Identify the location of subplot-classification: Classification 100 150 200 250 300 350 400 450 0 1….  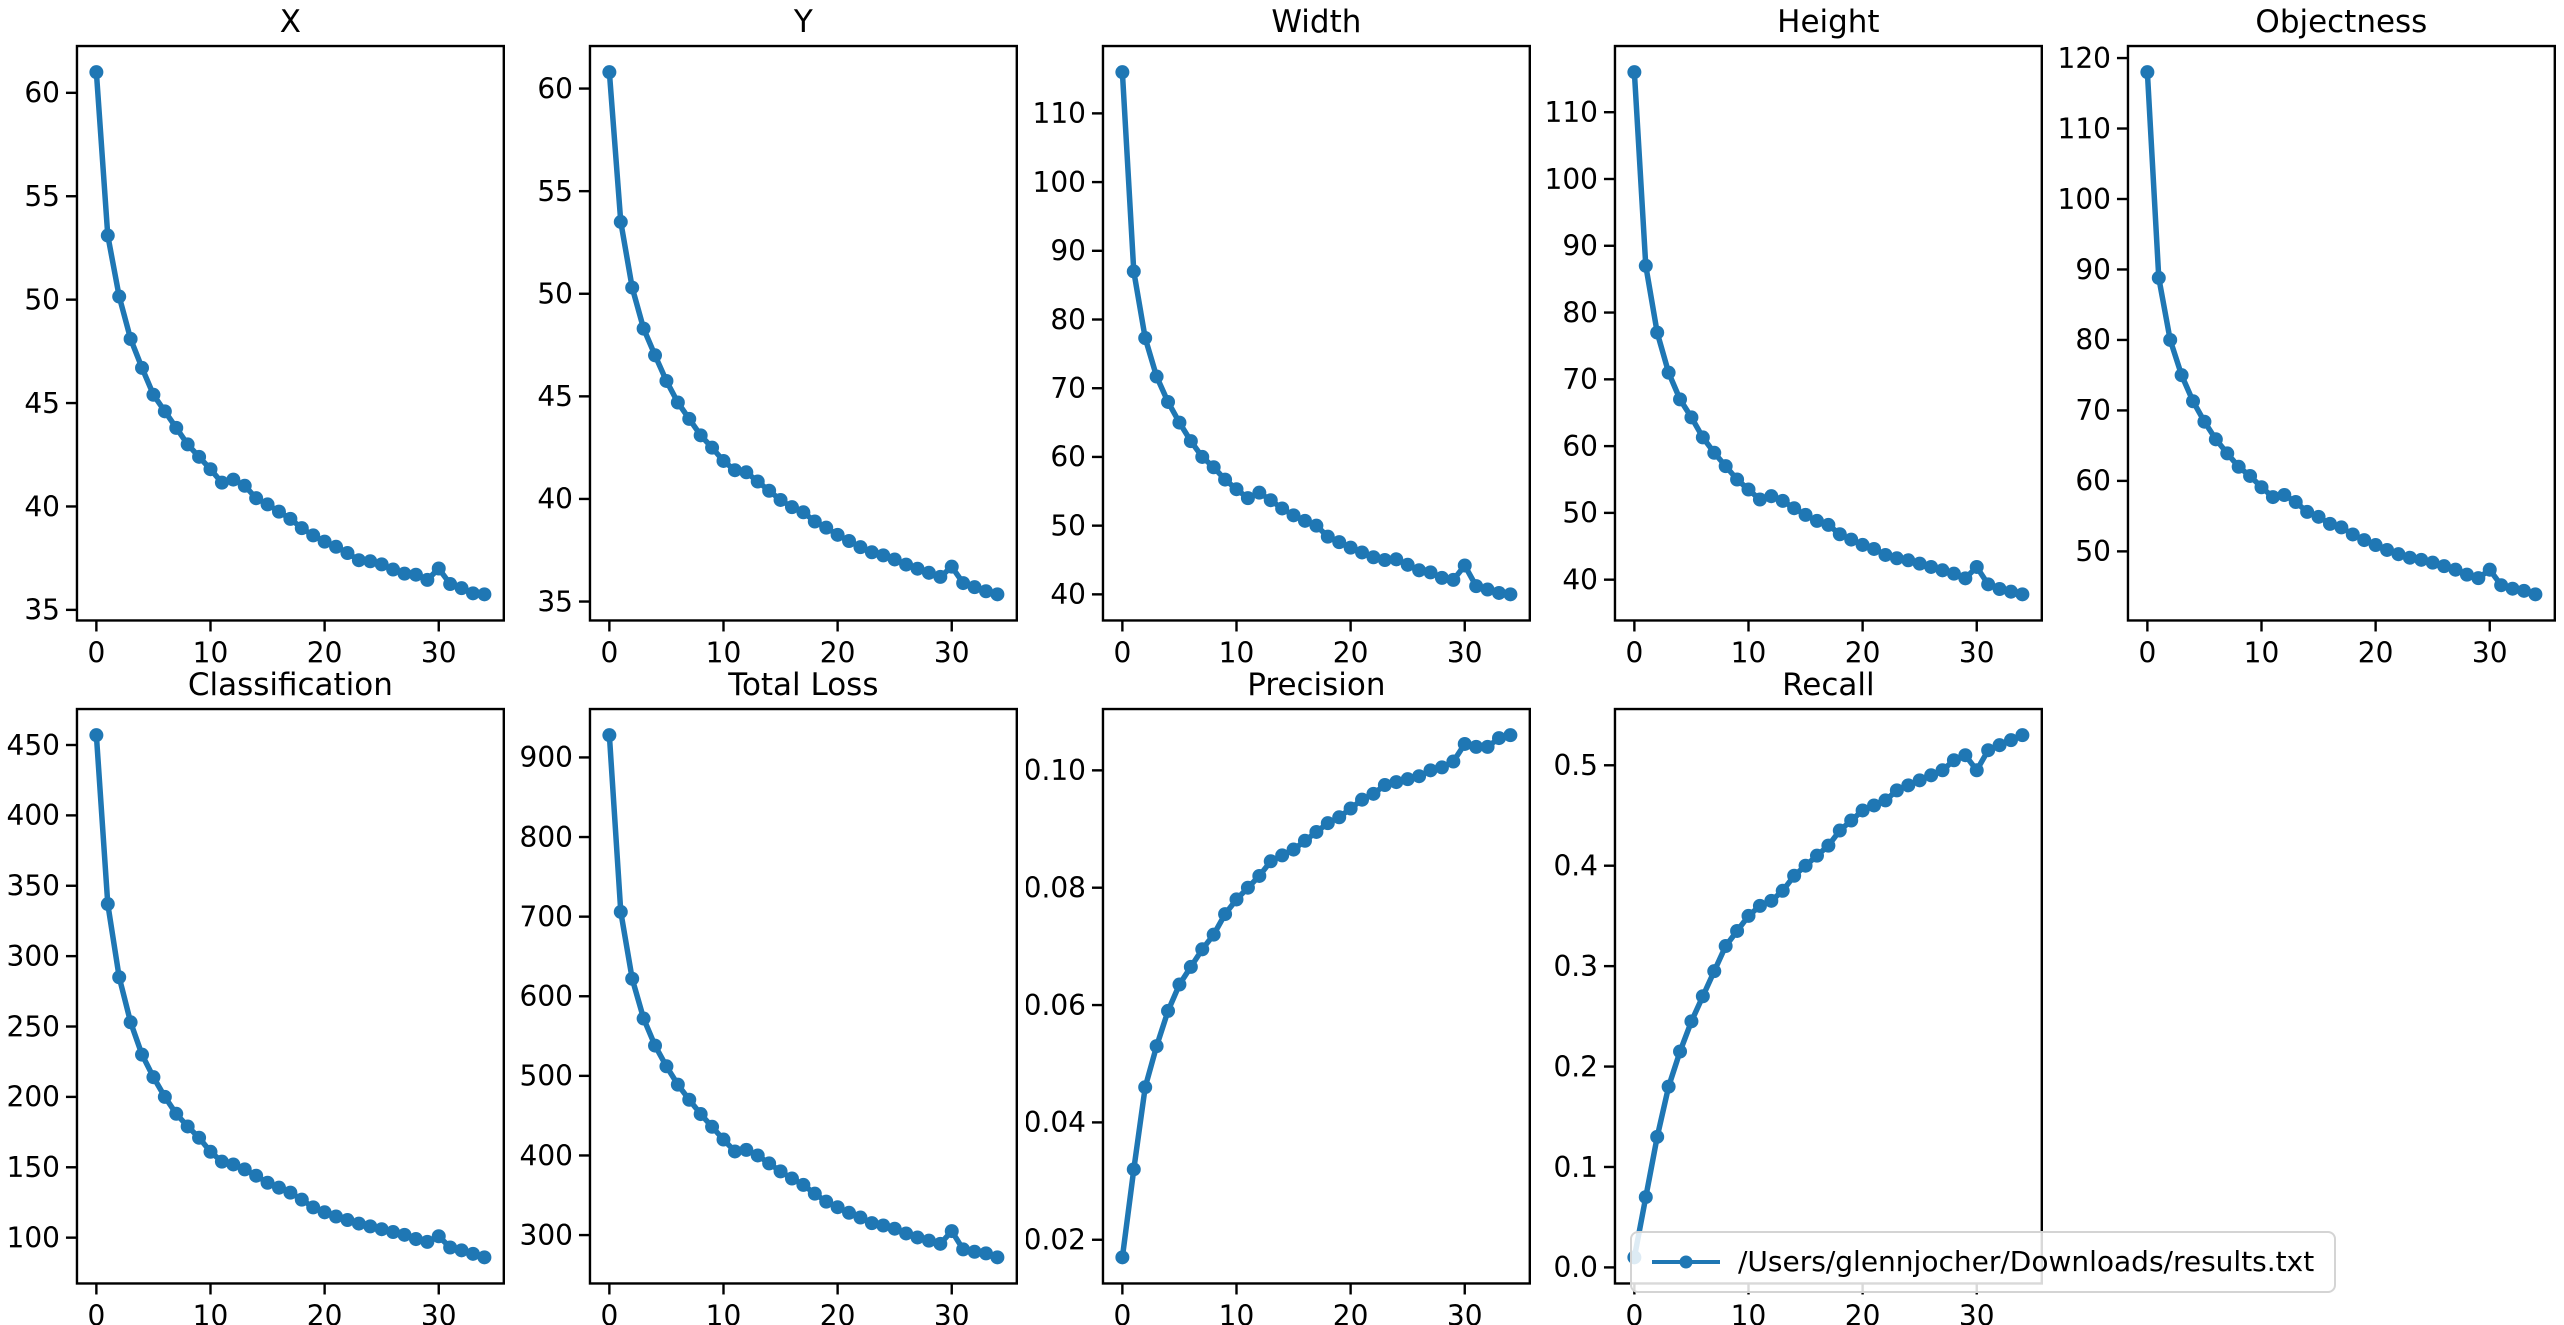
(256, 994).